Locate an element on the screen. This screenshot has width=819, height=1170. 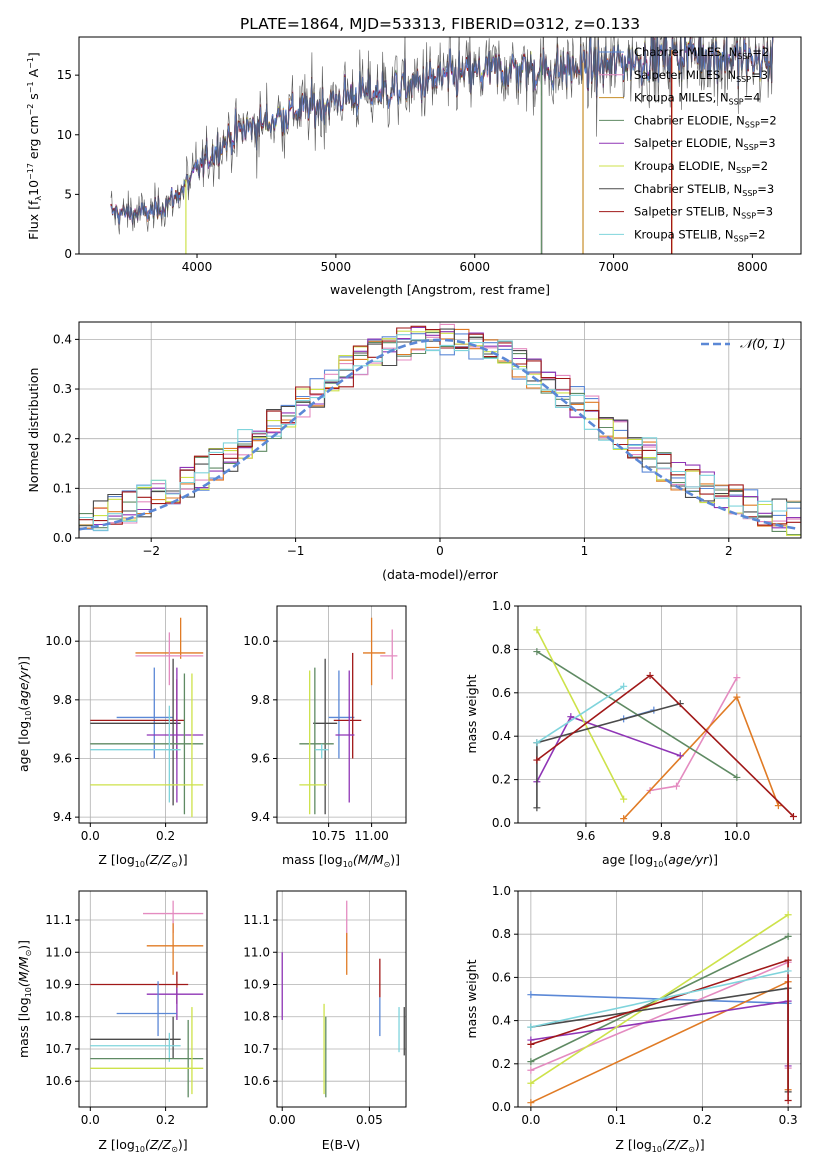
x-tick-label: 0.05 is located at coordinates (369, 1120).